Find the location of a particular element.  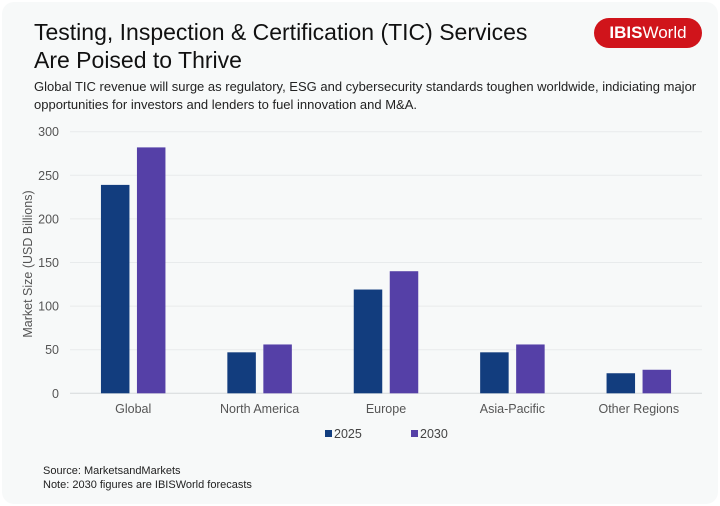

y-tick-label: 200 is located at coordinates (48, 219).